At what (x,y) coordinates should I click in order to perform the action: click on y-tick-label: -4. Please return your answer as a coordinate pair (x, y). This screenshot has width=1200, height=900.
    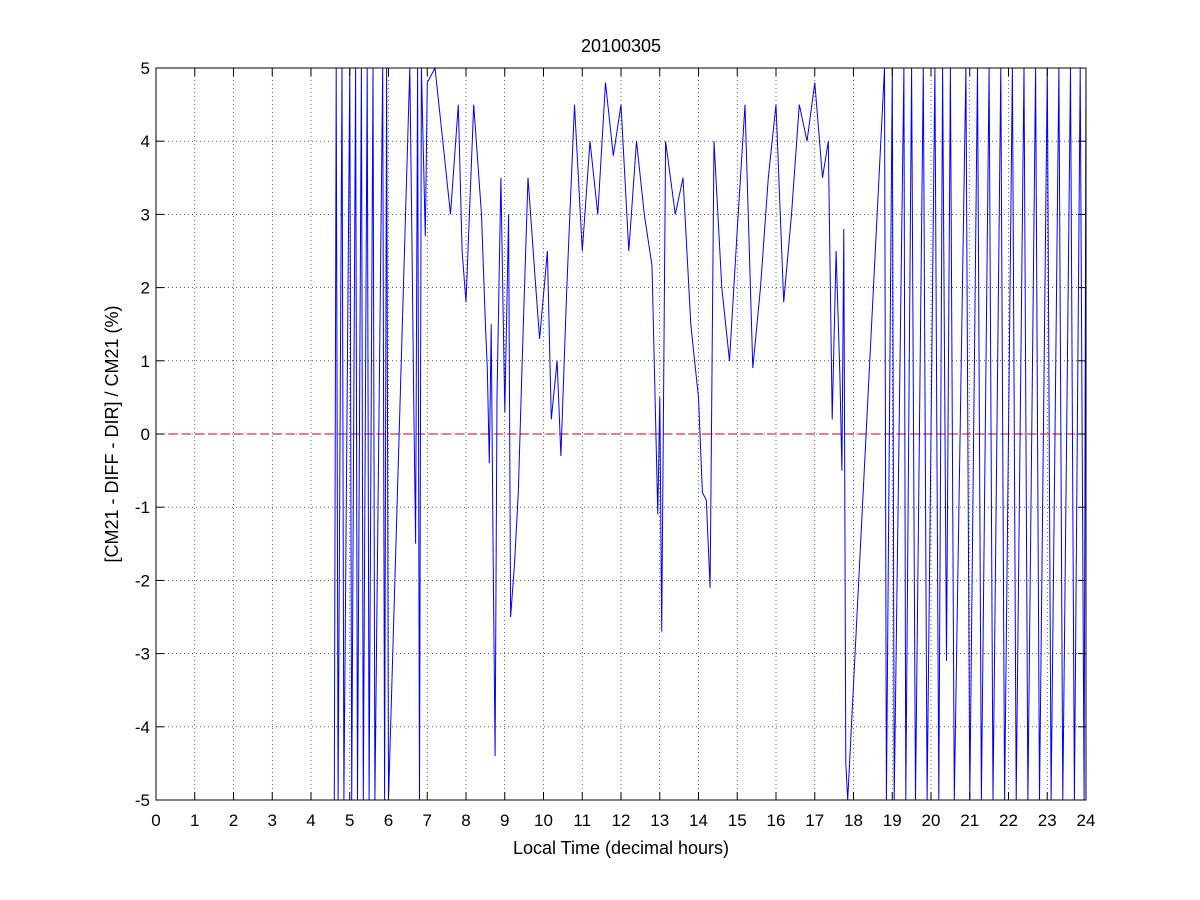
    Looking at the image, I should click on (142, 727).